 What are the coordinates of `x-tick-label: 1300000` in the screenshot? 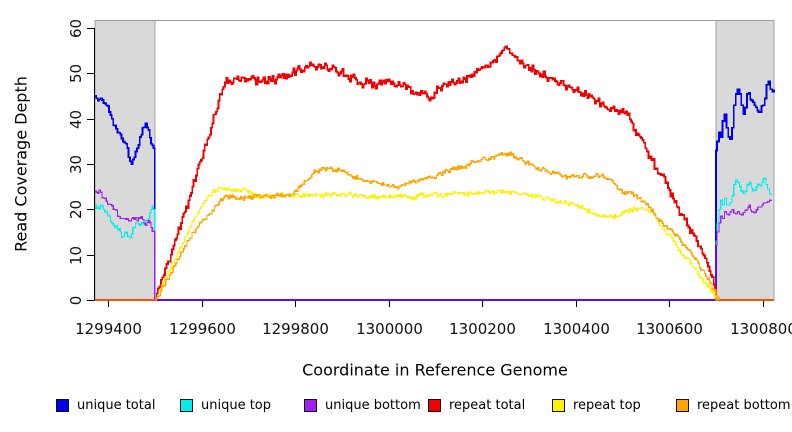 It's located at (389, 329).